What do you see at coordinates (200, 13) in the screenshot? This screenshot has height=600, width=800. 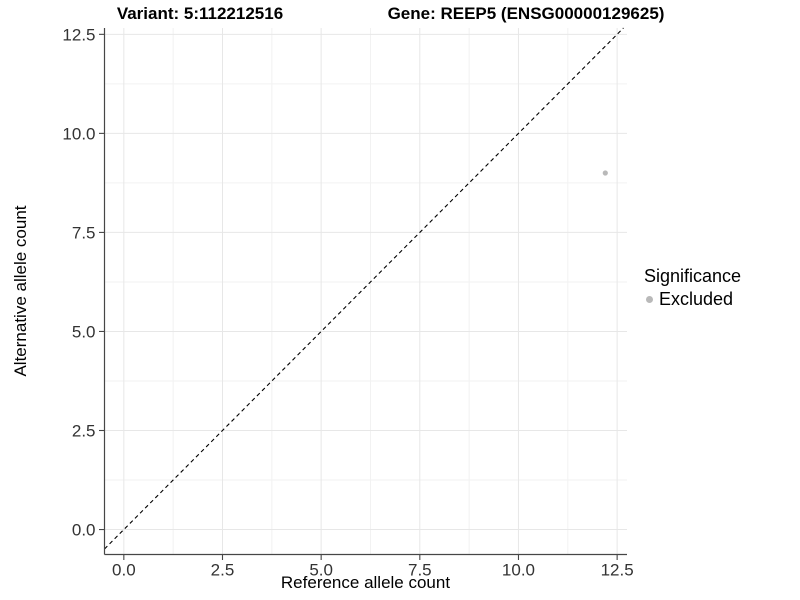 I see `plot-title-variant: Variant: 5:112212516` at bounding box center [200, 13].